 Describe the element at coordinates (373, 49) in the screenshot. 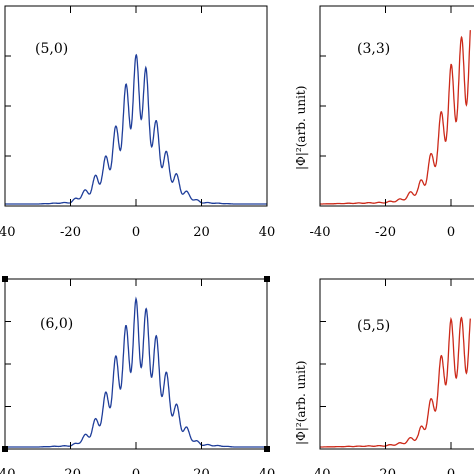

I see `panel-label: (3,3)` at that location.